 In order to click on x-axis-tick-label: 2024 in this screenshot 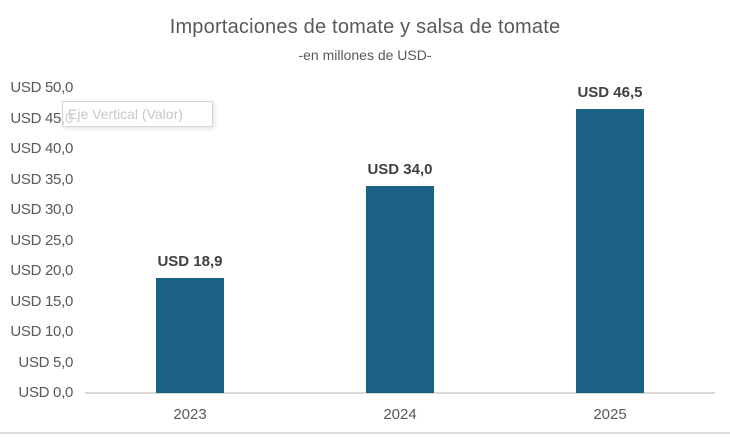, I will do `click(400, 414)`.